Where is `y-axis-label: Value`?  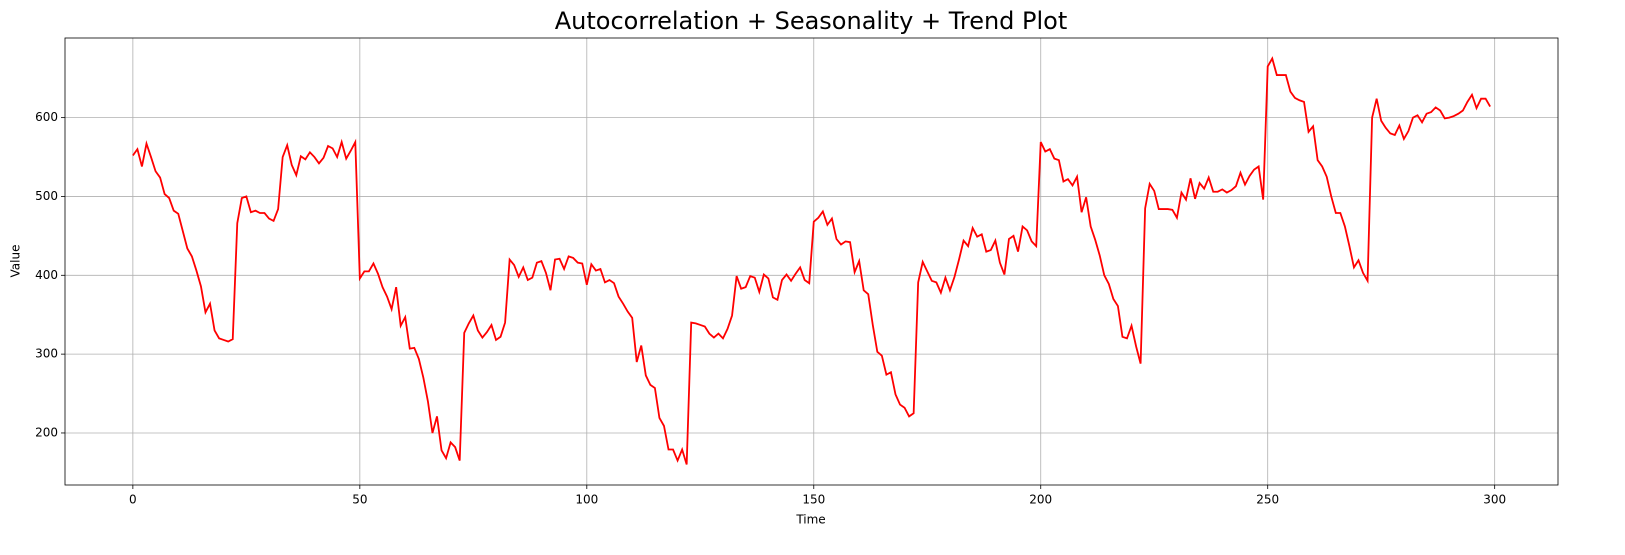
y-axis-label: Value is located at coordinates (16, 261).